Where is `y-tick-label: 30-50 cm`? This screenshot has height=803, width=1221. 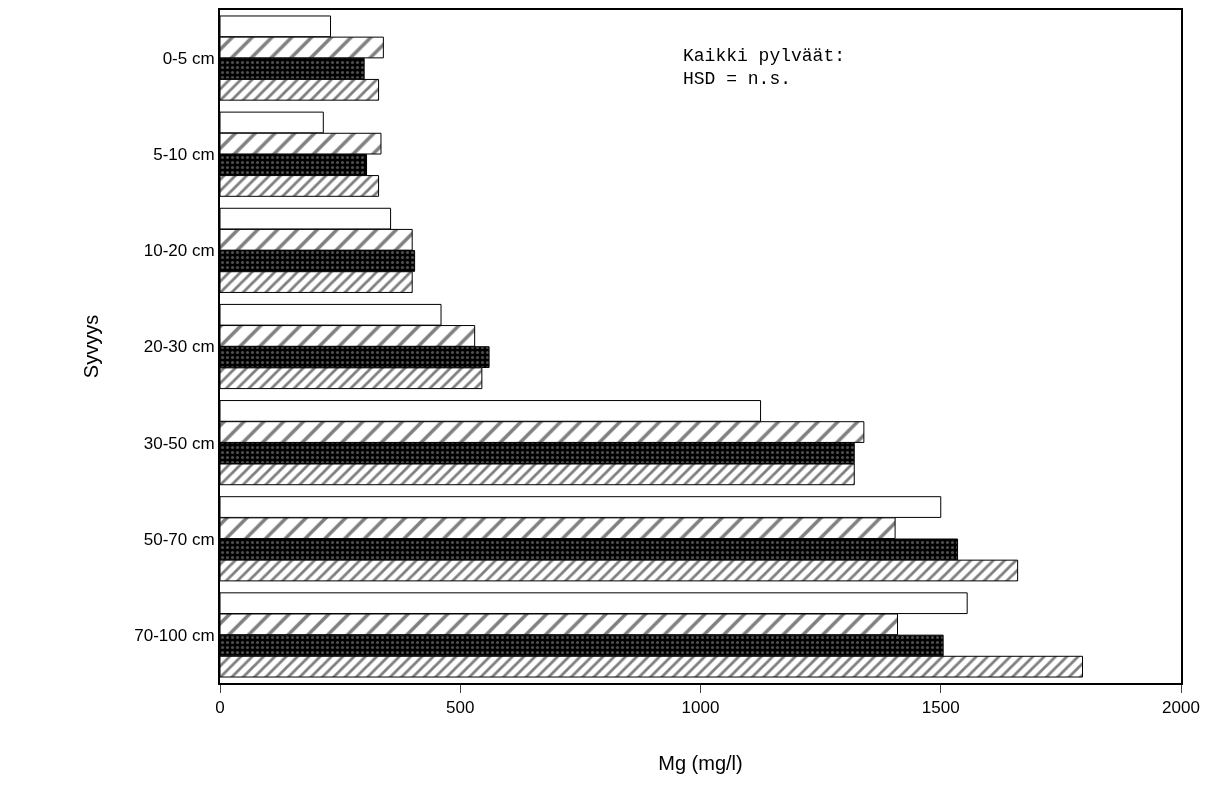
y-tick-label: 30-50 cm is located at coordinates (179, 443).